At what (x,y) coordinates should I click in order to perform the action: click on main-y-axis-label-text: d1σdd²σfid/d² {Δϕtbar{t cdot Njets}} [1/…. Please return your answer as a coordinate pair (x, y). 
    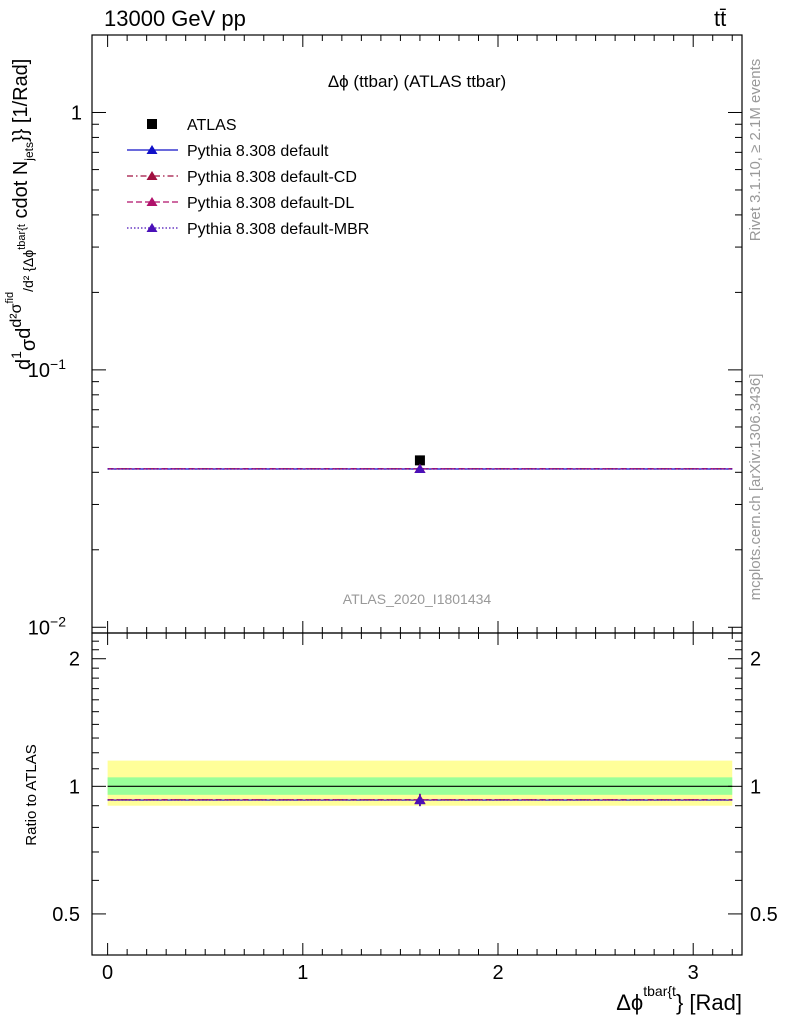
    Looking at the image, I should click on (22, 214).